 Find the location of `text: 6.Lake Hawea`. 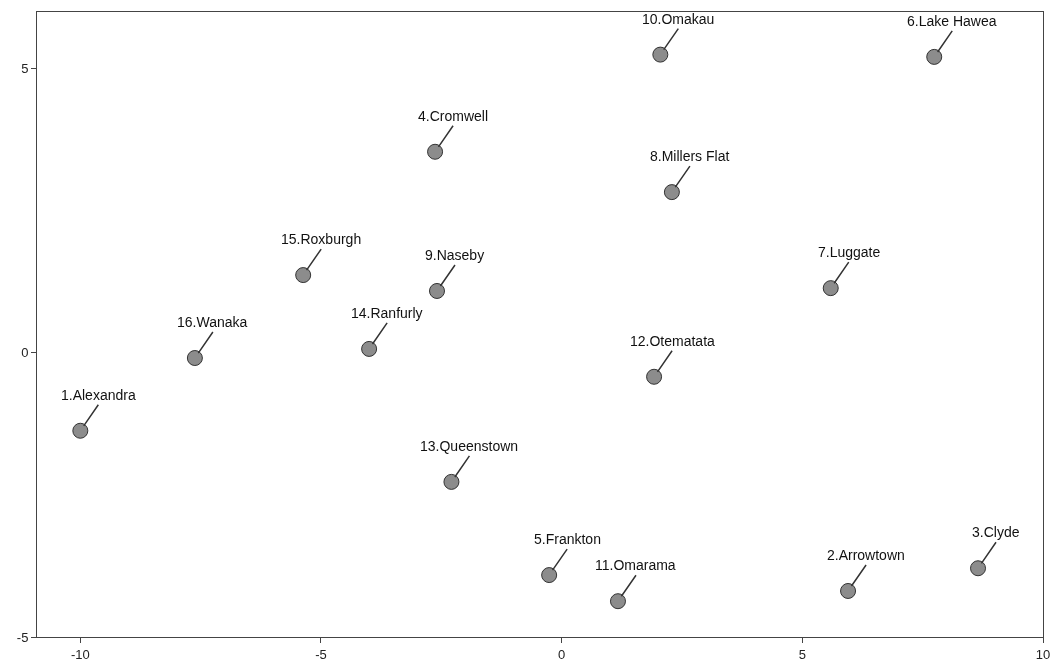

text: 6.Lake Hawea is located at coordinates (952, 21).